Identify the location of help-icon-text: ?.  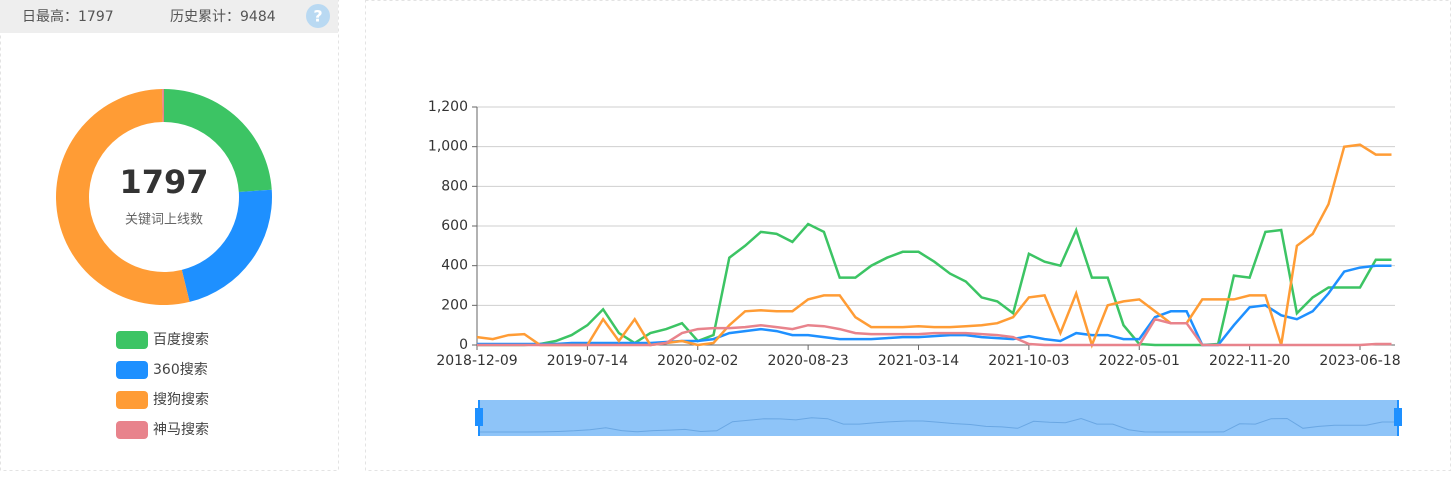
(317, 16).